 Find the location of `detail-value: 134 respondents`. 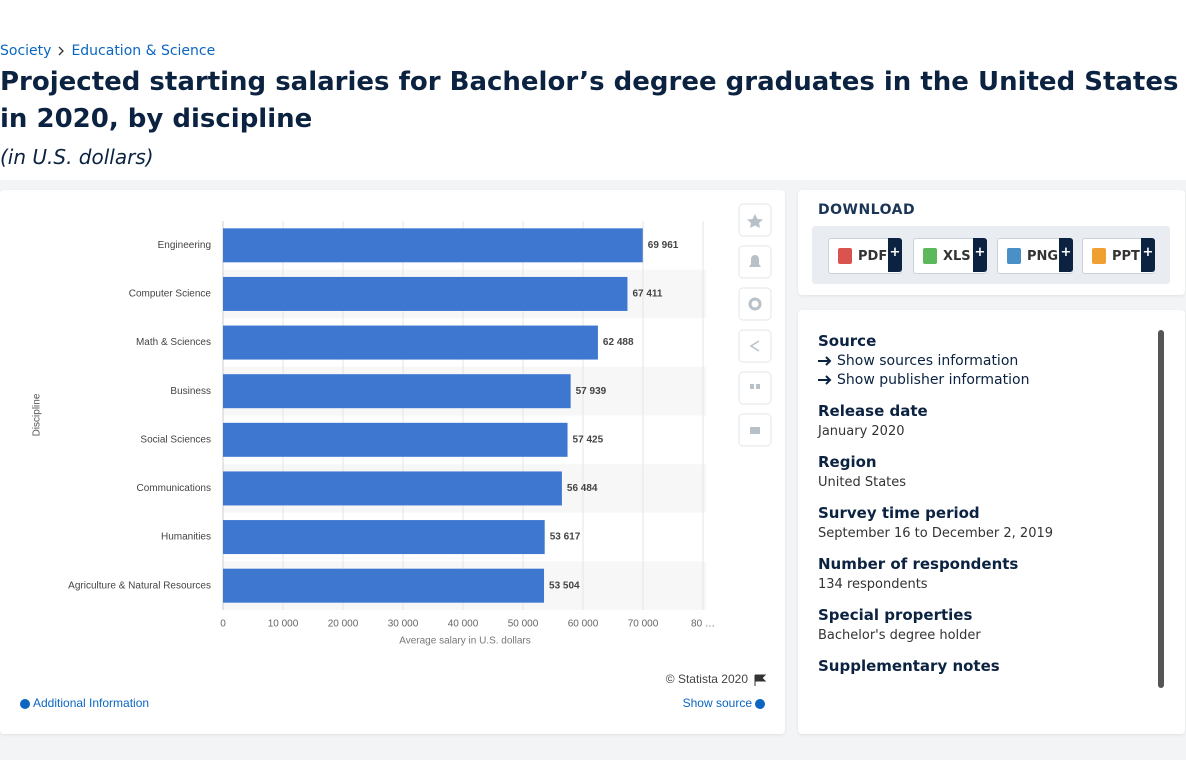

detail-value: 134 respondents is located at coordinates (873, 584).